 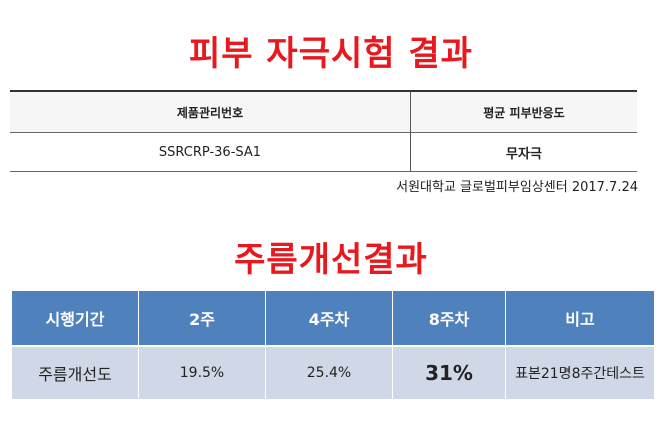 I want to click on table-header-row: 제품관리번호 평균 피부반응도, so click(x=323, y=112).